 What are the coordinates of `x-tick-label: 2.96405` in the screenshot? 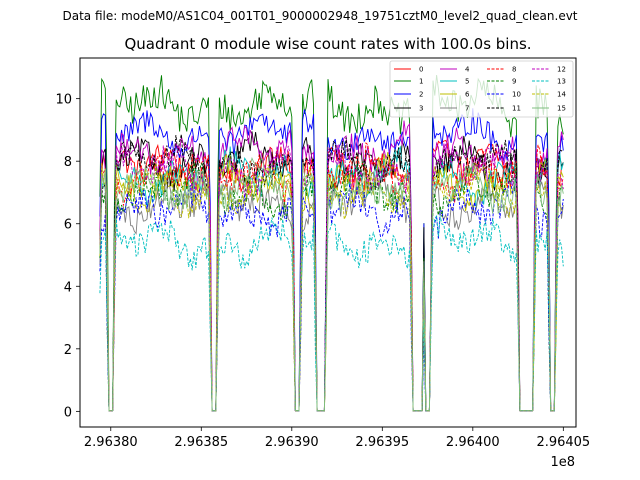 It's located at (563, 442).